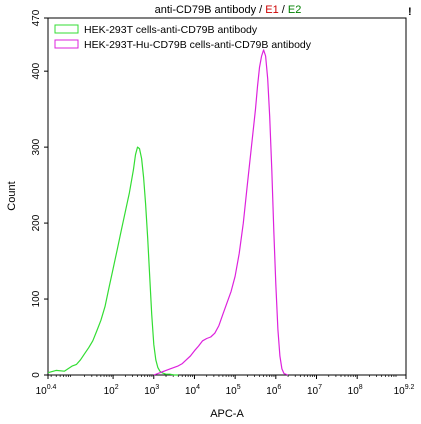 The height and width of the screenshot is (424, 421). Describe the element at coordinates (279, 387) in the screenshot. I see `x-tick-exponent: 6` at that location.